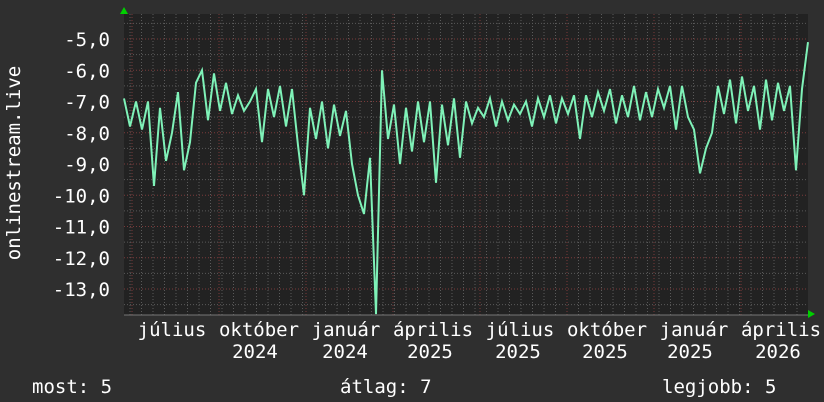  What do you see at coordinates (778, 352) in the screenshot?
I see `x-tick-year: 2026` at bounding box center [778, 352].